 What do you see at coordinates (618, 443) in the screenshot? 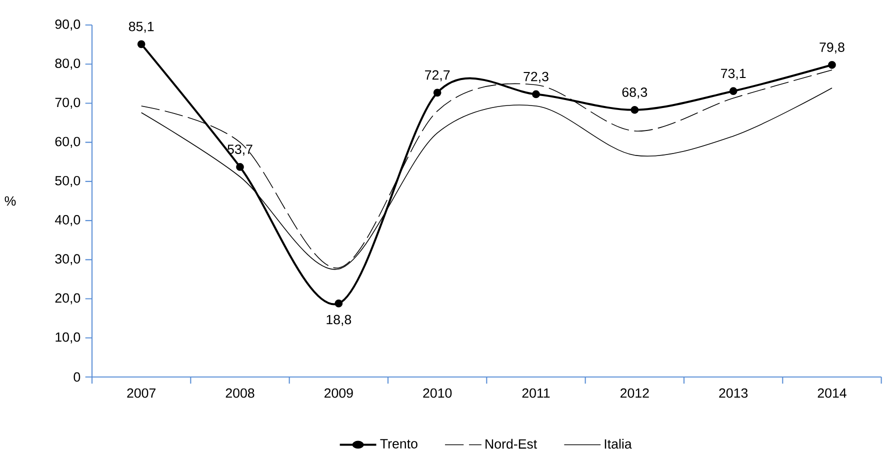
I see `legend-label: Italia` at bounding box center [618, 443].